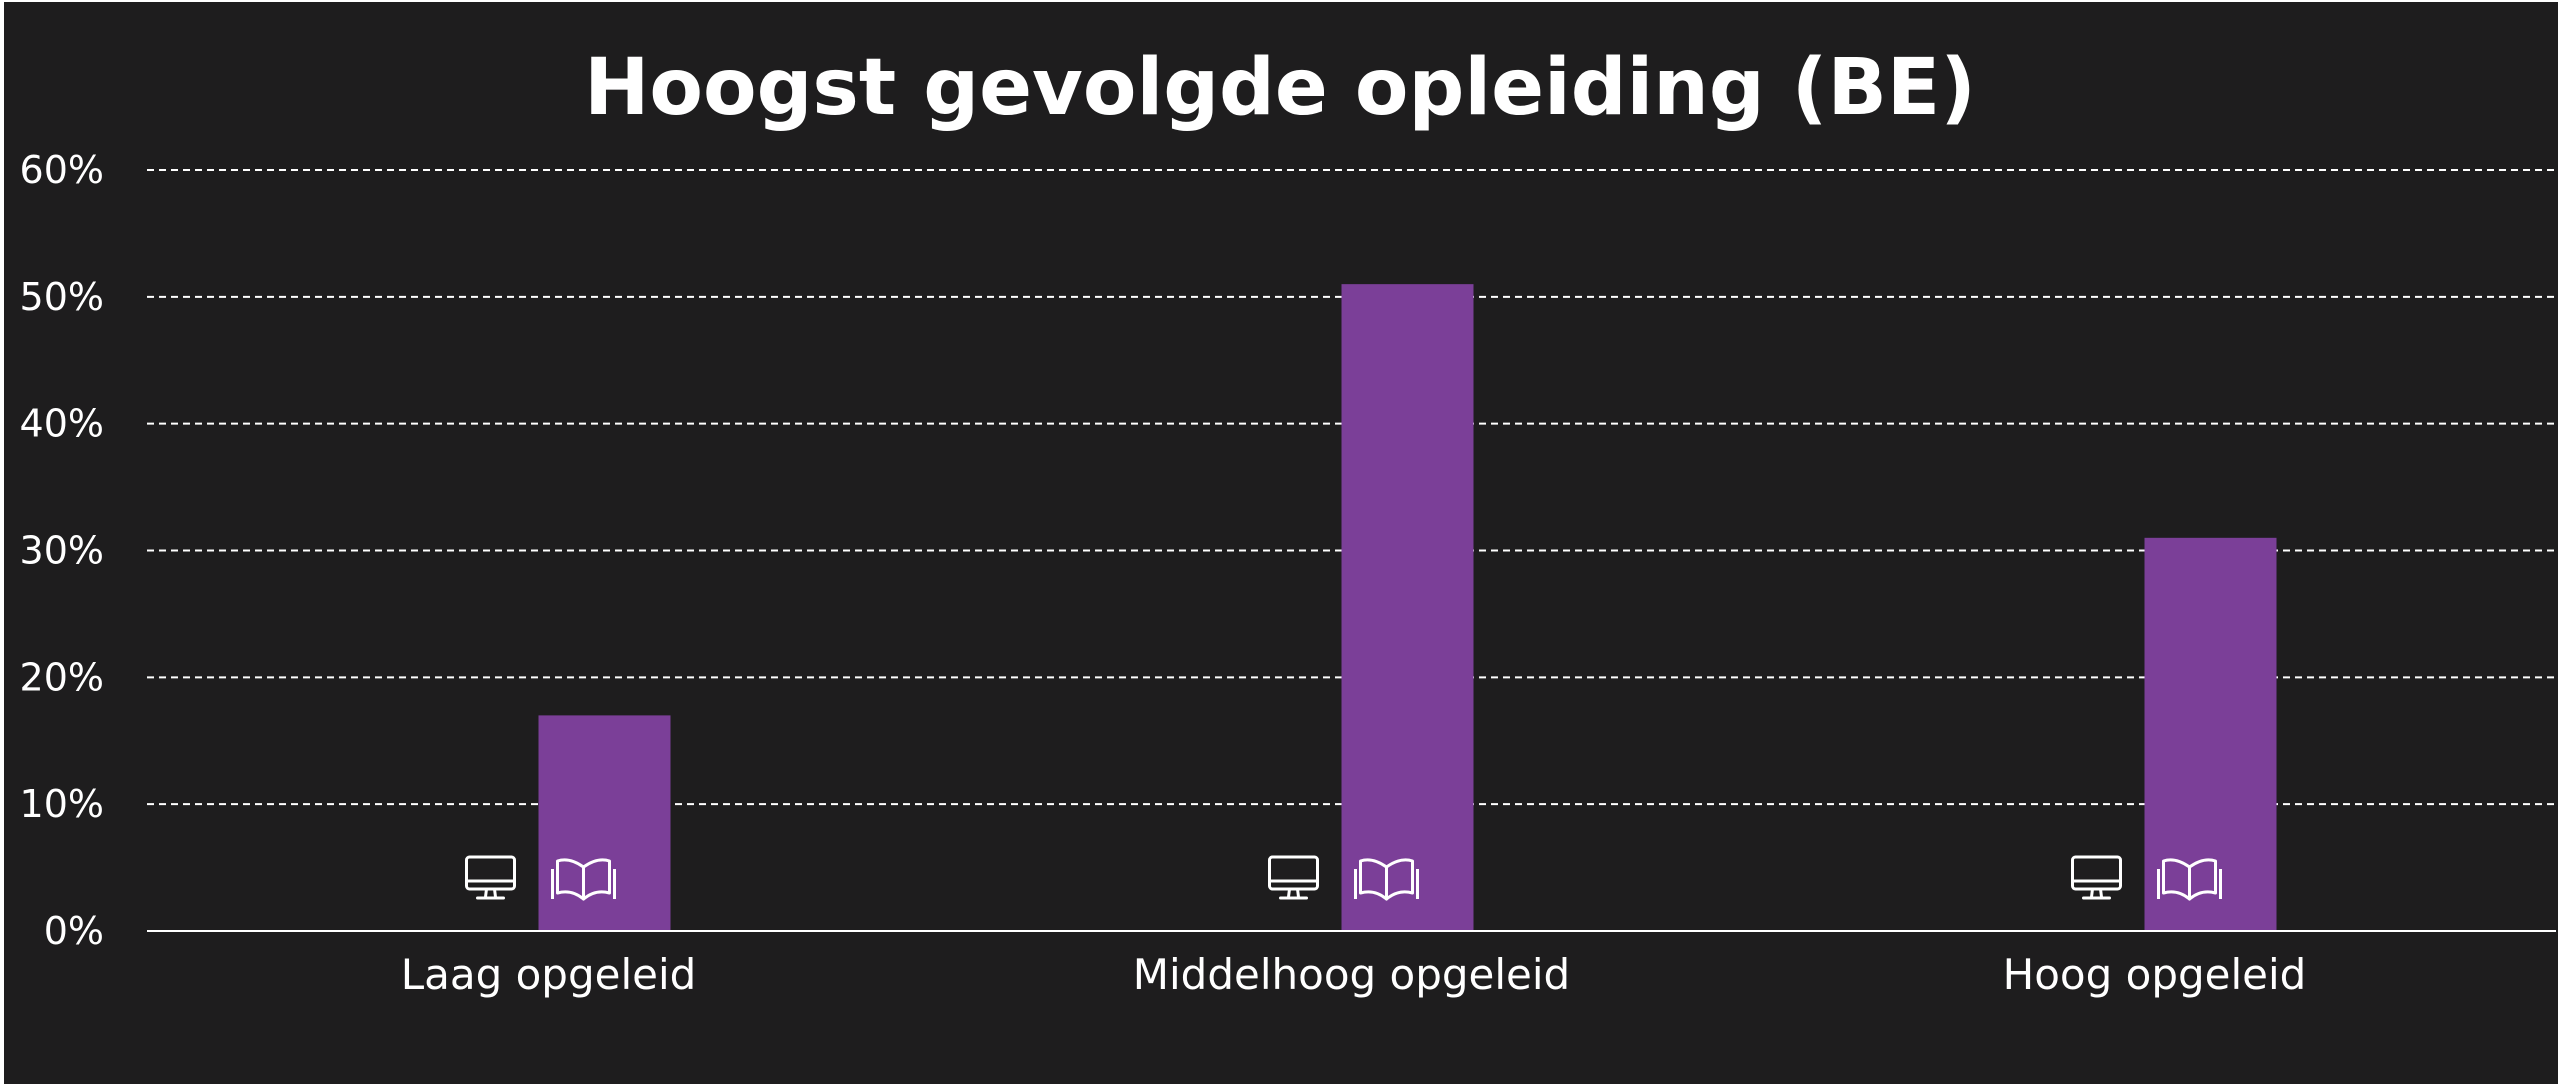 This screenshot has width=2562, height=1090. What do you see at coordinates (74, 931) in the screenshot?
I see `y-tick-label: 0%` at bounding box center [74, 931].